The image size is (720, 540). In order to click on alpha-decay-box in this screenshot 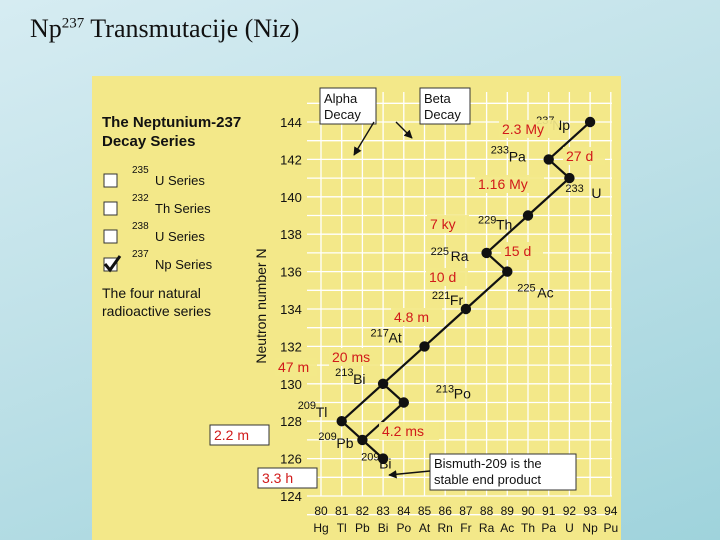, I will do `click(348, 106)`.